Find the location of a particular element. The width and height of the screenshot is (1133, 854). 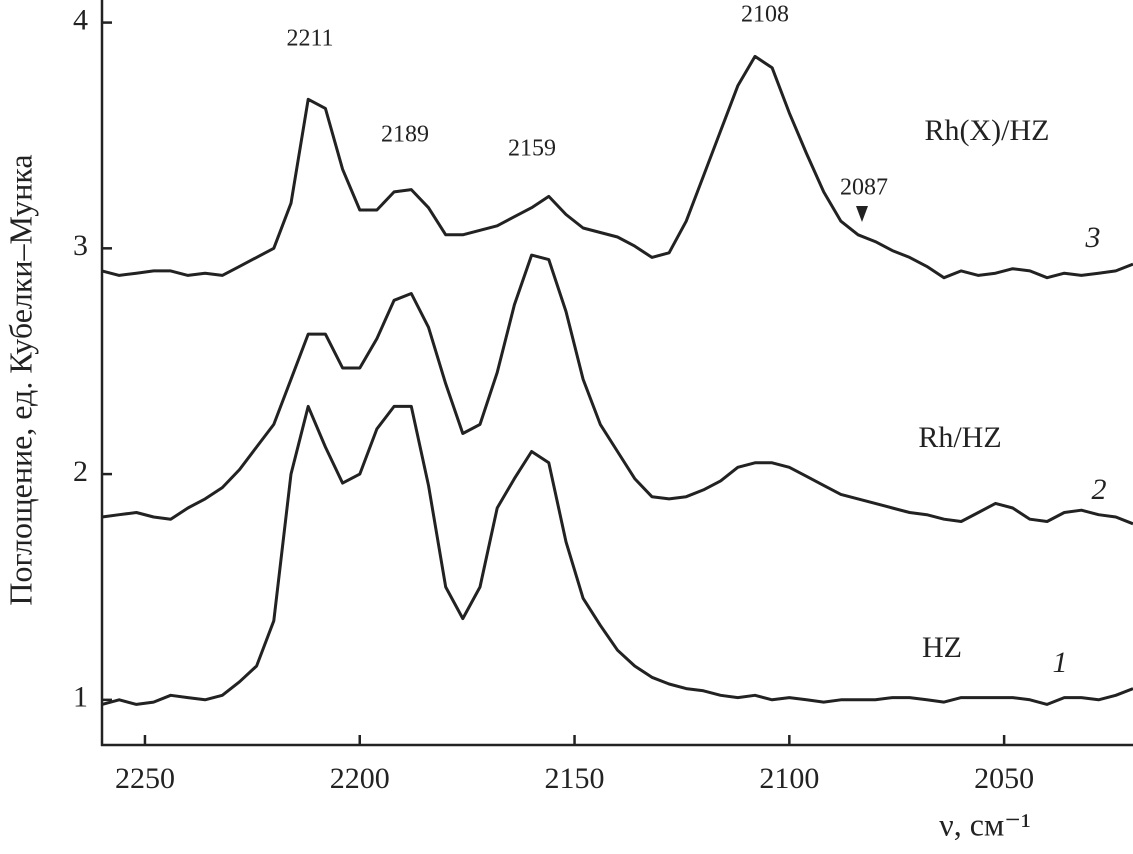

curve-number: 3 is located at coordinates (1093, 237).